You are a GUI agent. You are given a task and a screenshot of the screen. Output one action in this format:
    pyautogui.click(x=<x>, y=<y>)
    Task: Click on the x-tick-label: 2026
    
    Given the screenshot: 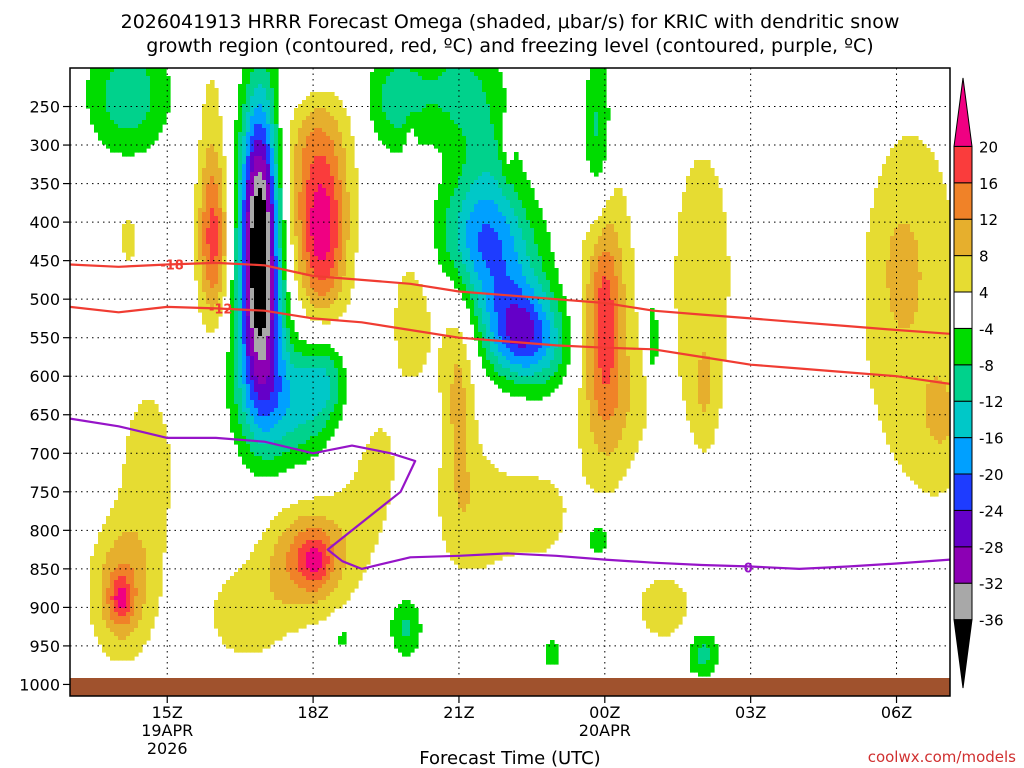 What is the action you would take?
    pyautogui.click(x=167, y=748)
    